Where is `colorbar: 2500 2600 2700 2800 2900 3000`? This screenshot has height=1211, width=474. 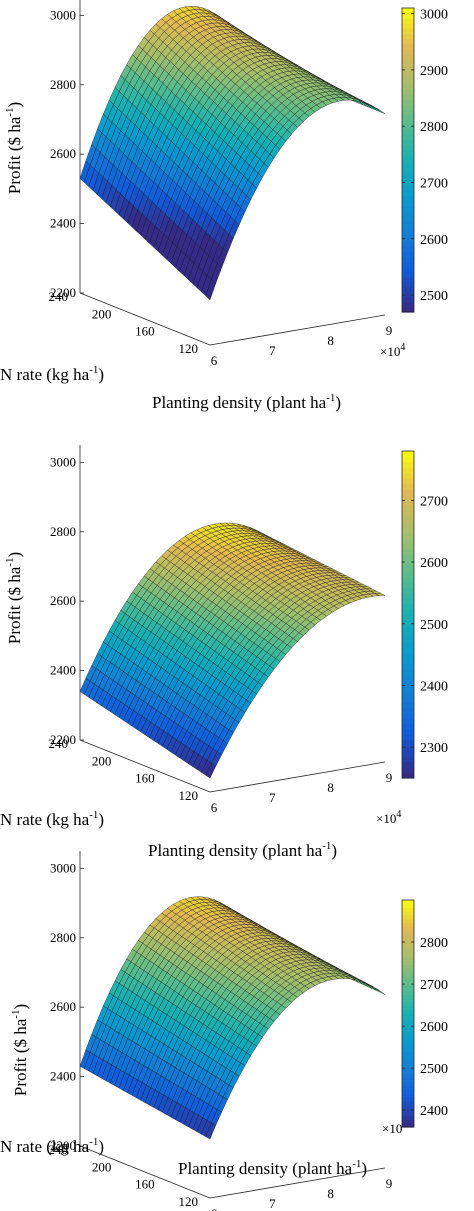 colorbar: 2500 2600 2700 2800 2900 3000 is located at coordinates (424, 160).